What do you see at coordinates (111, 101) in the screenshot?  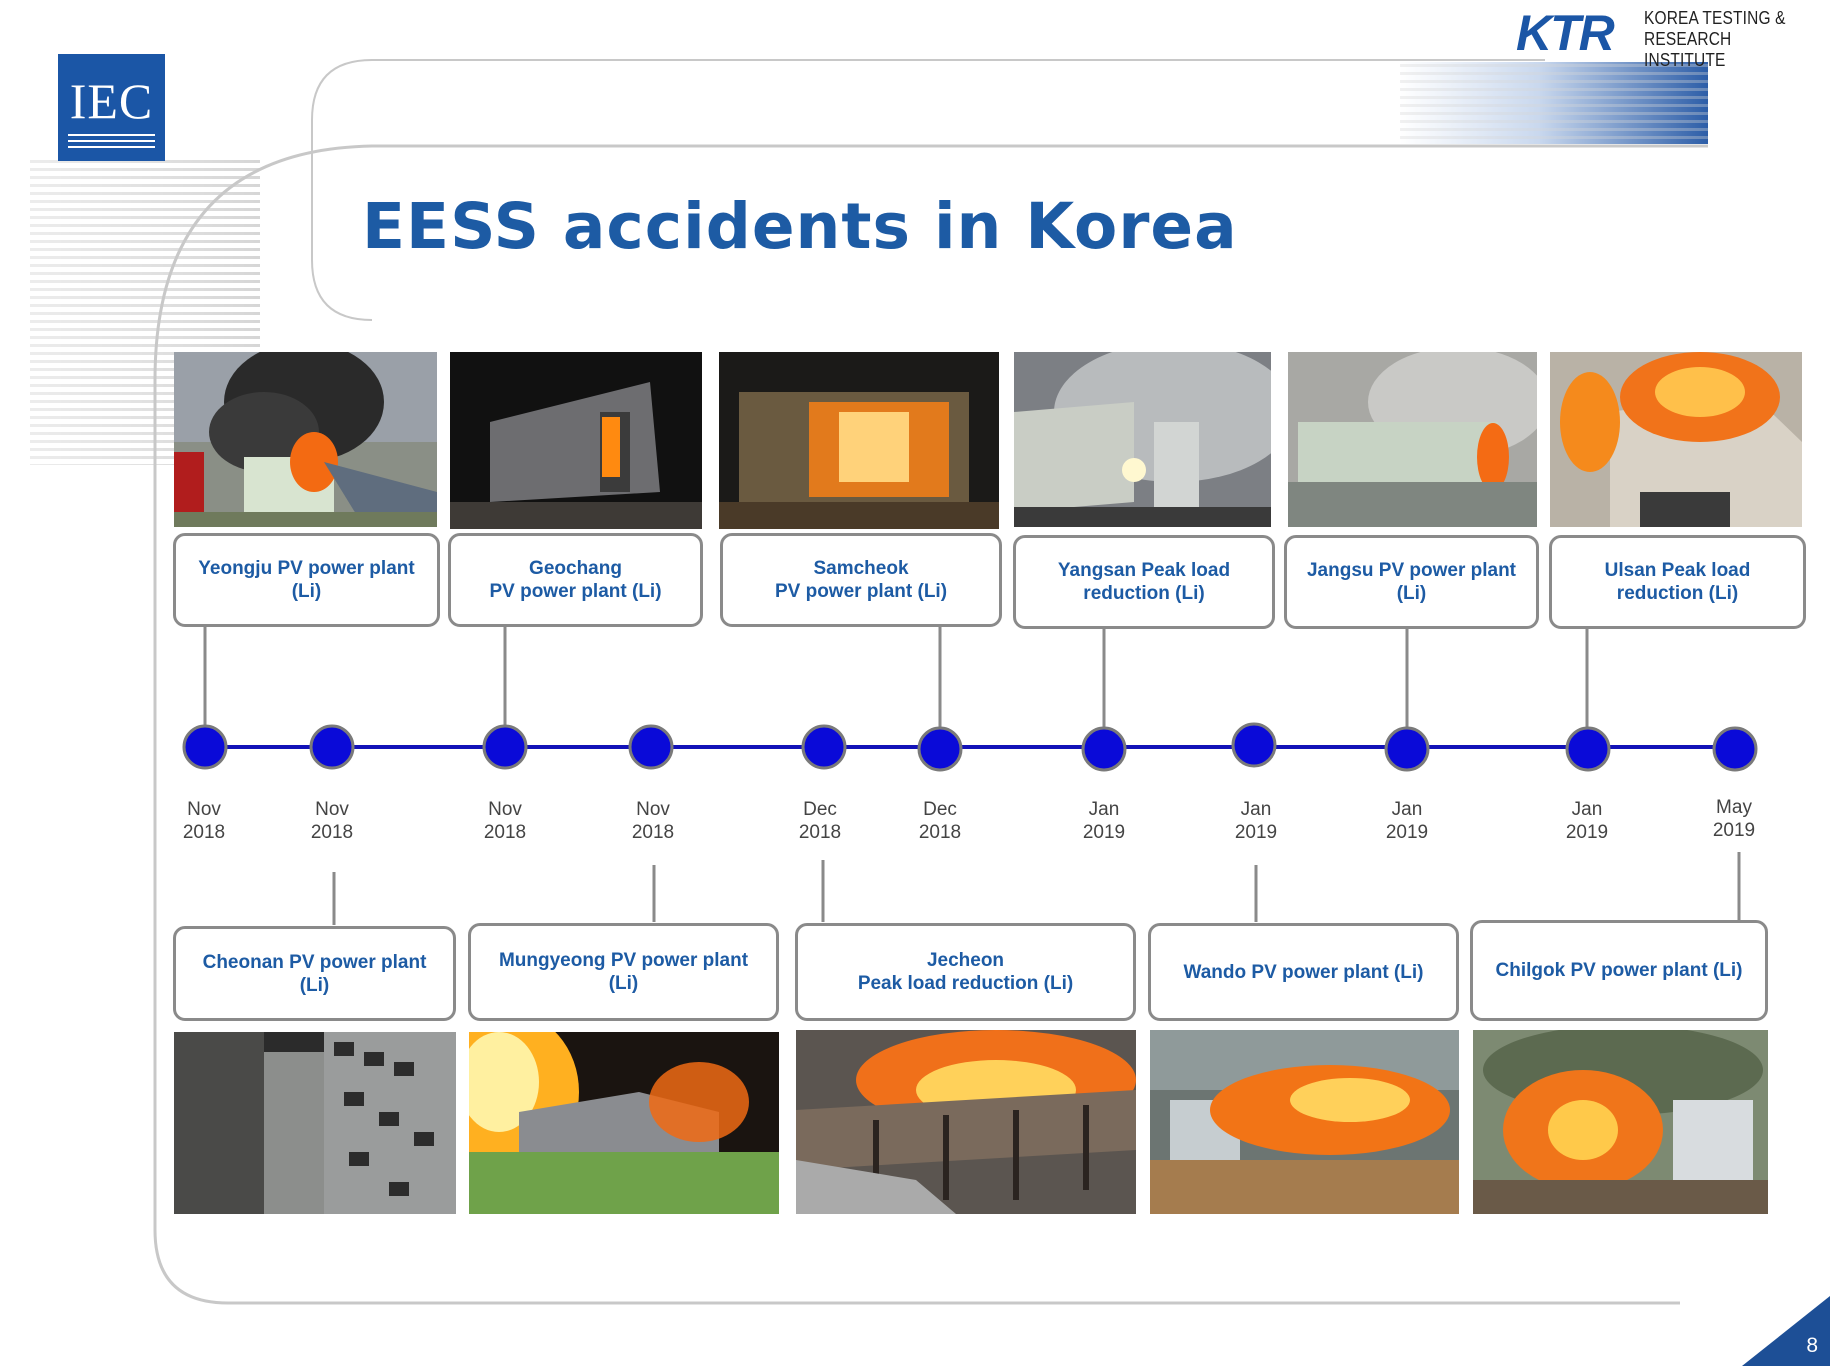 I see `iec-logo-text: IEC` at bounding box center [111, 101].